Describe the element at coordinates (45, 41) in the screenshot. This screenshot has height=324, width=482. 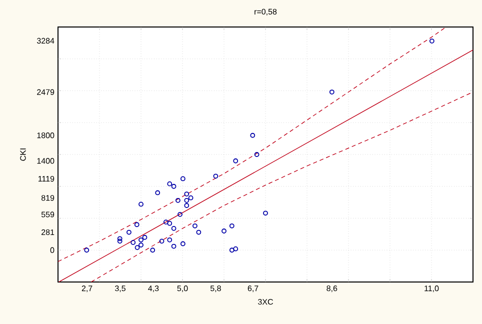
I see `y-tick-label: 3284` at that location.